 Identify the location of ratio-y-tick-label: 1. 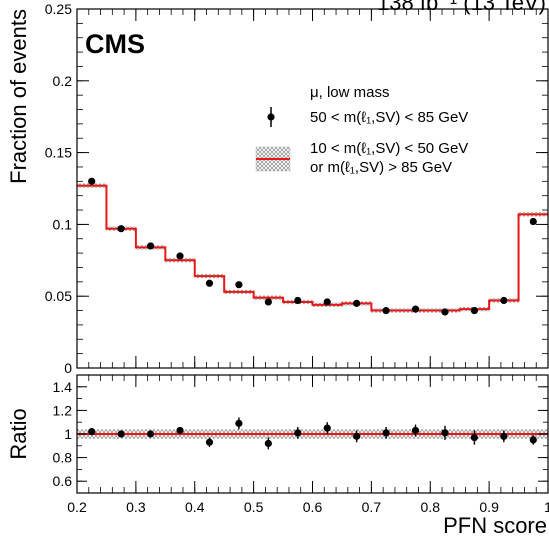
(68, 434).